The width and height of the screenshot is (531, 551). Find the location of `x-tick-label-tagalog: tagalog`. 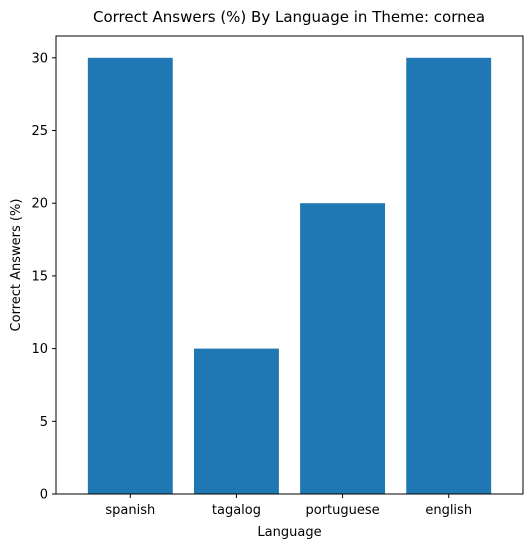

x-tick-label-tagalog: tagalog is located at coordinates (236, 510).